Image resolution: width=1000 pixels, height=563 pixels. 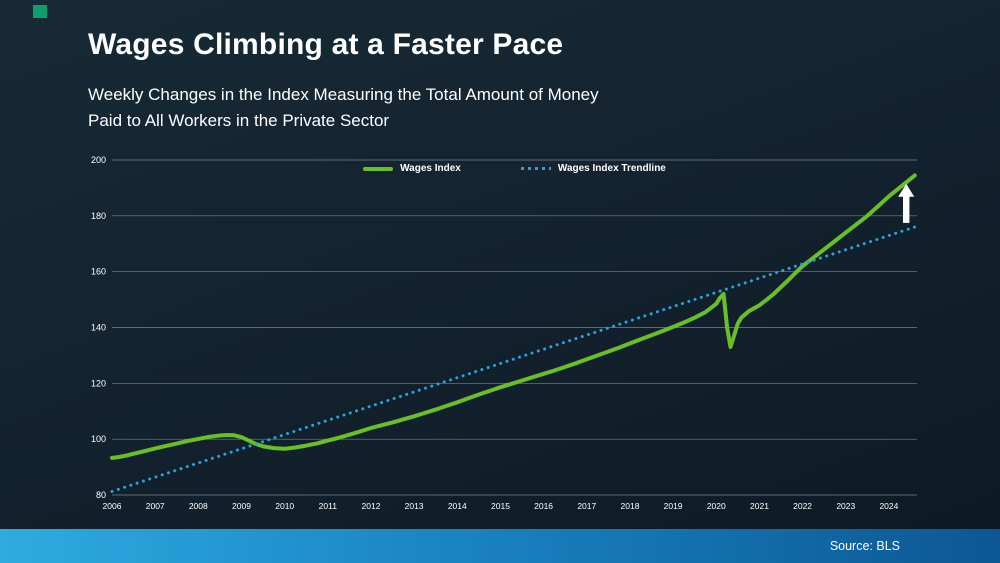 What do you see at coordinates (543, 506) in the screenshot?
I see `x-tick-label: 2016` at bounding box center [543, 506].